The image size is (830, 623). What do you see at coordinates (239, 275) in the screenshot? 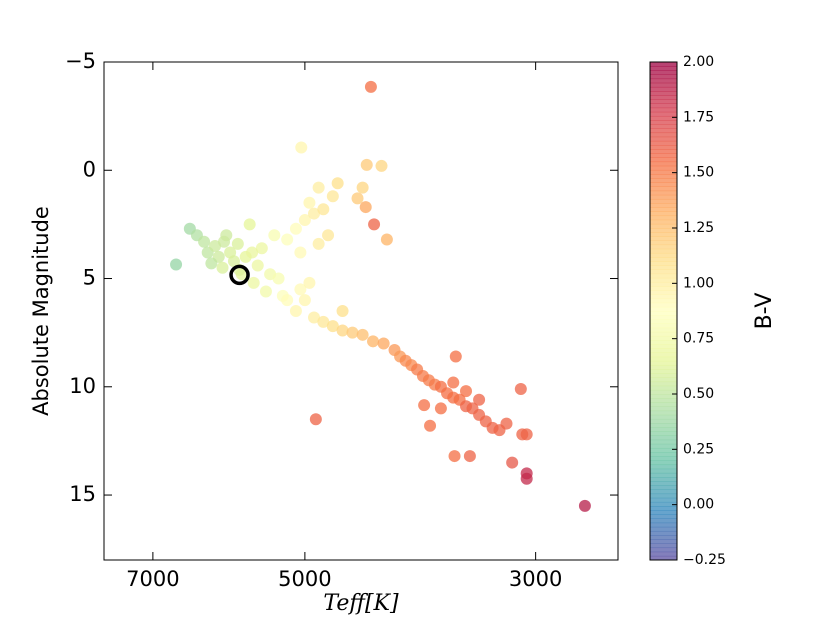
I see `highlight-marker` at bounding box center [239, 275].